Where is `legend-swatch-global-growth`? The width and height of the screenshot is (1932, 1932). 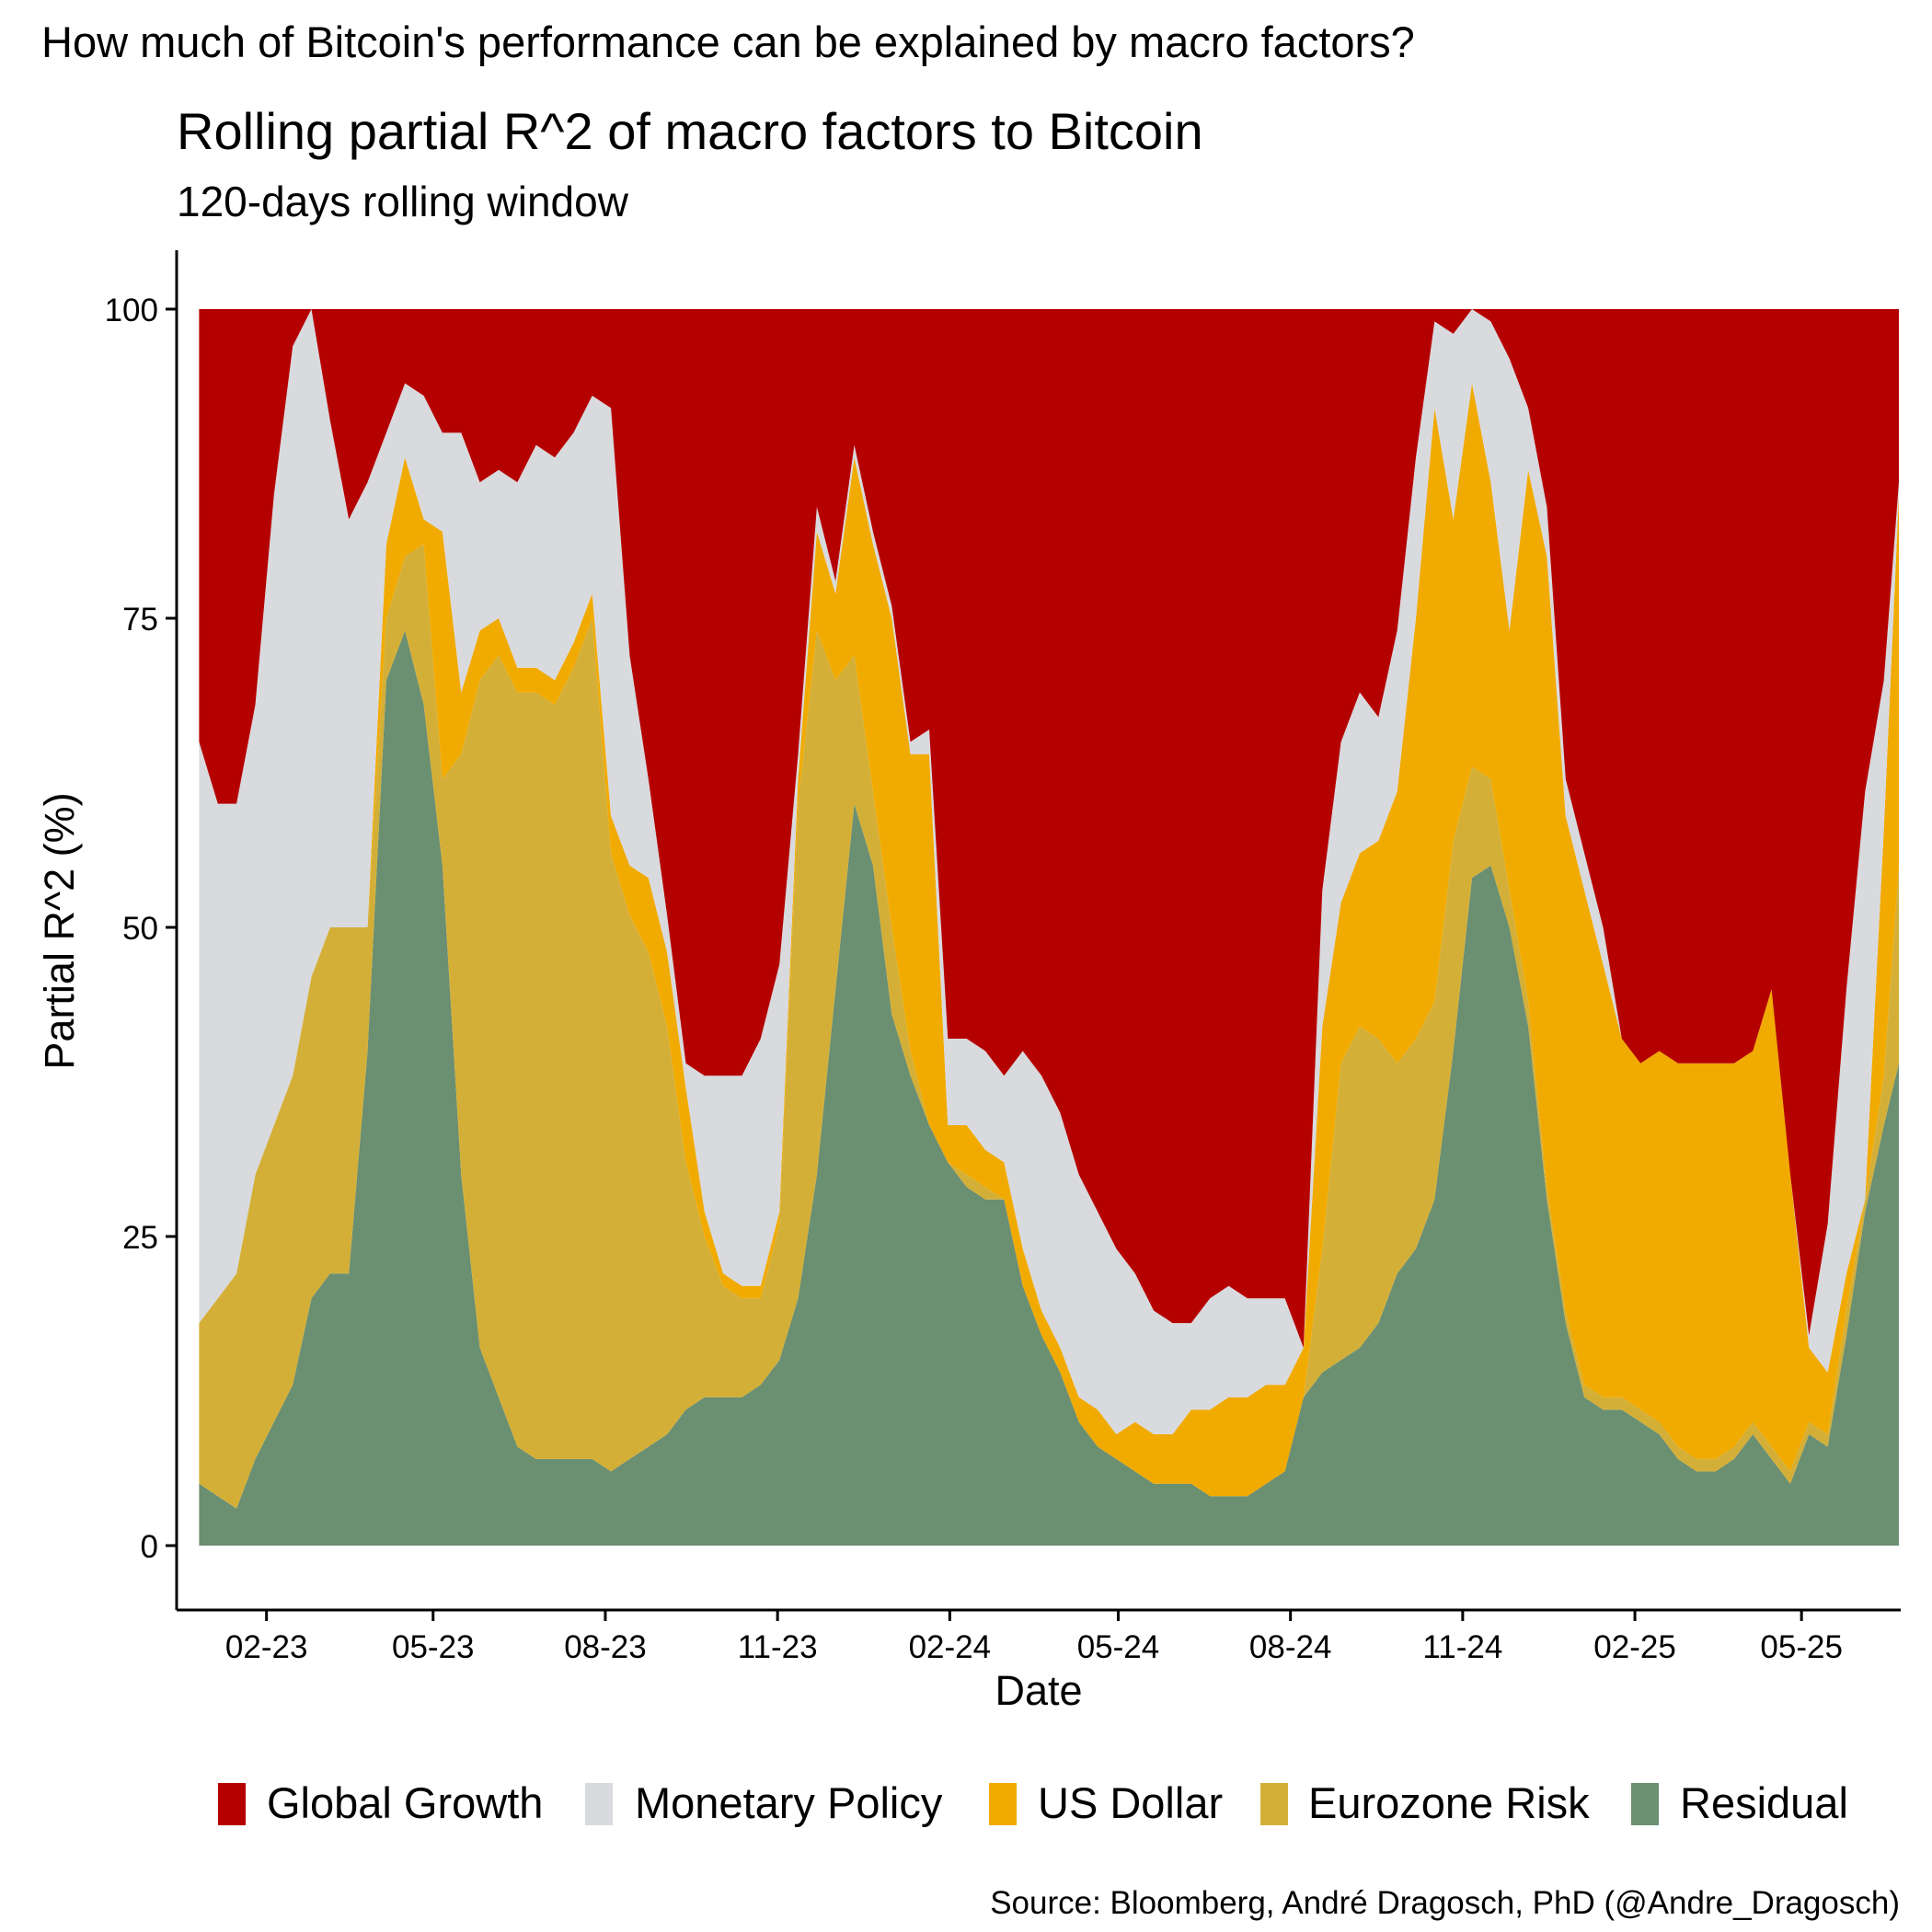
legend-swatch-global-growth is located at coordinates (232, 1804).